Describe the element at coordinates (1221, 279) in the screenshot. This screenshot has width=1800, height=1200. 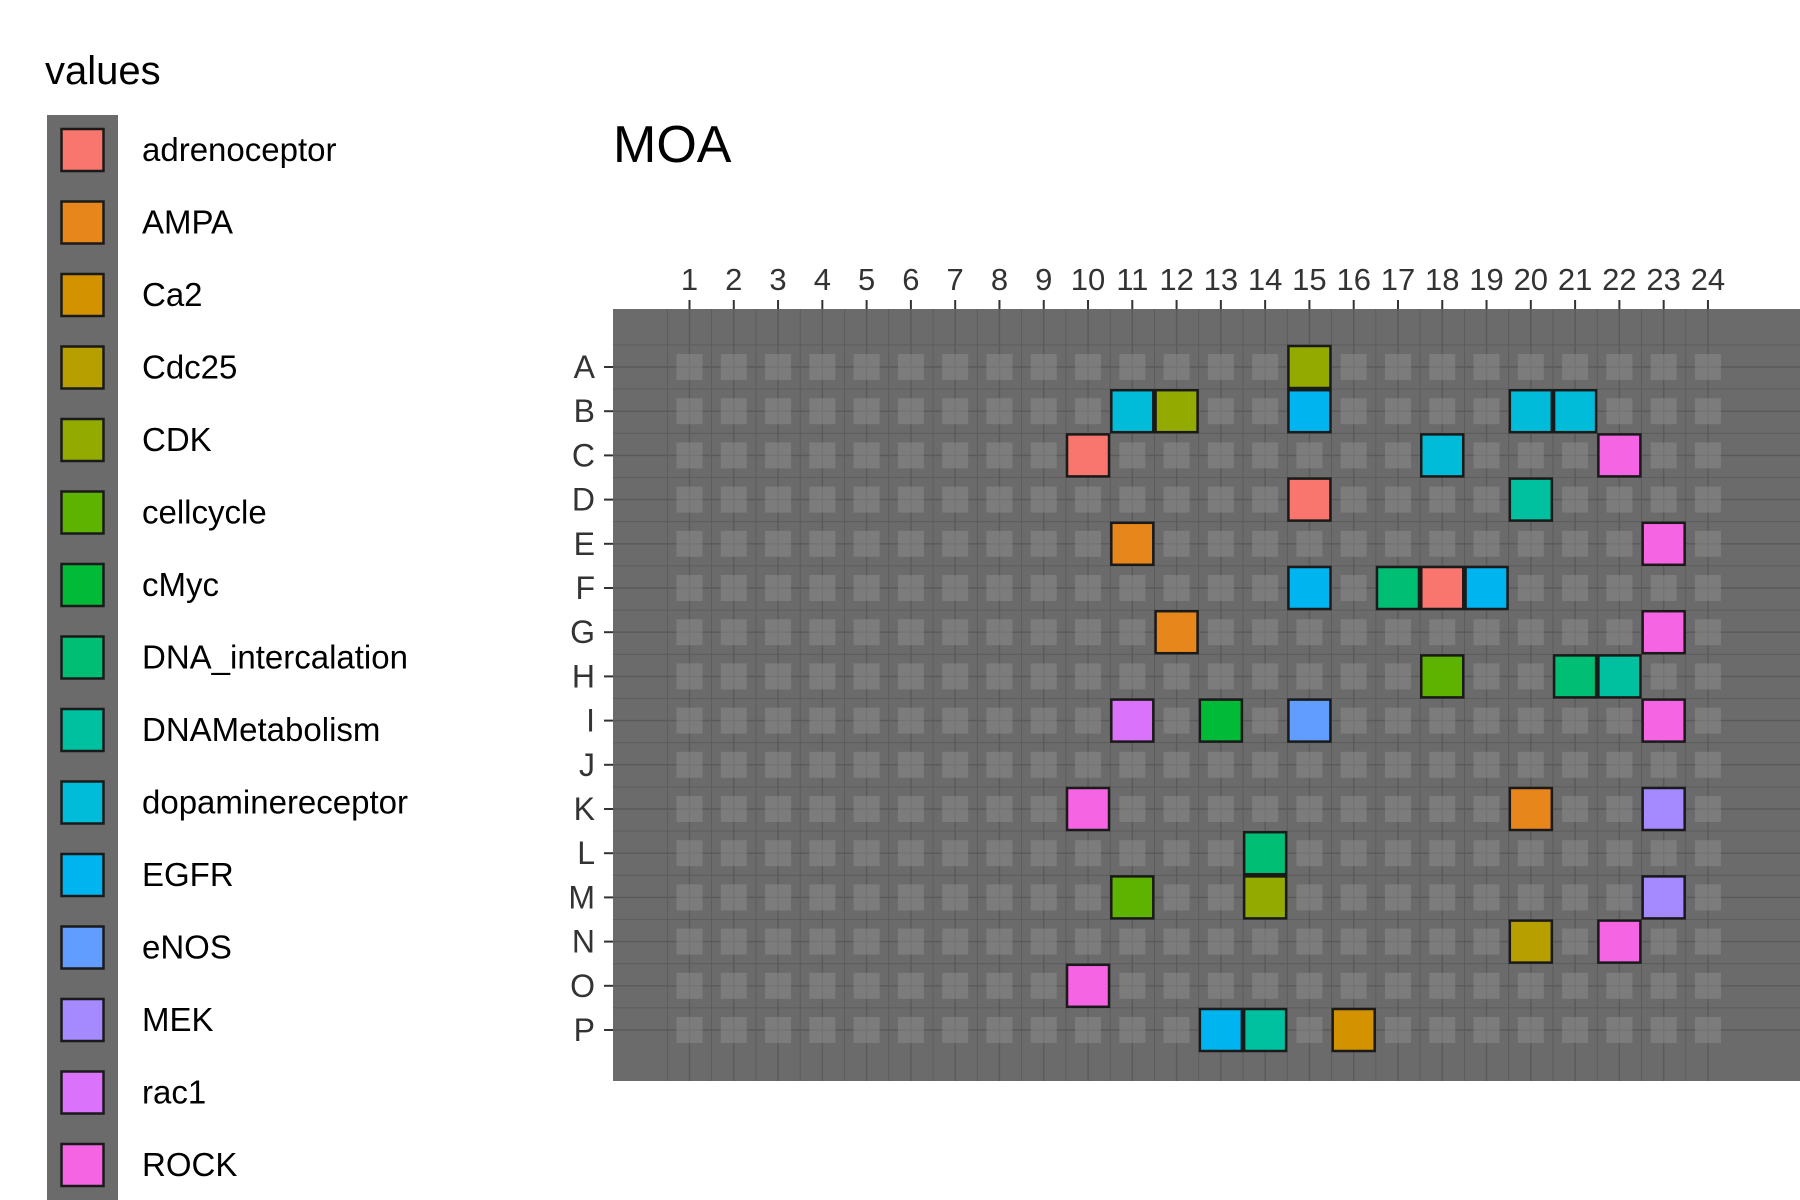
I see `x-tick-label: 13` at that location.